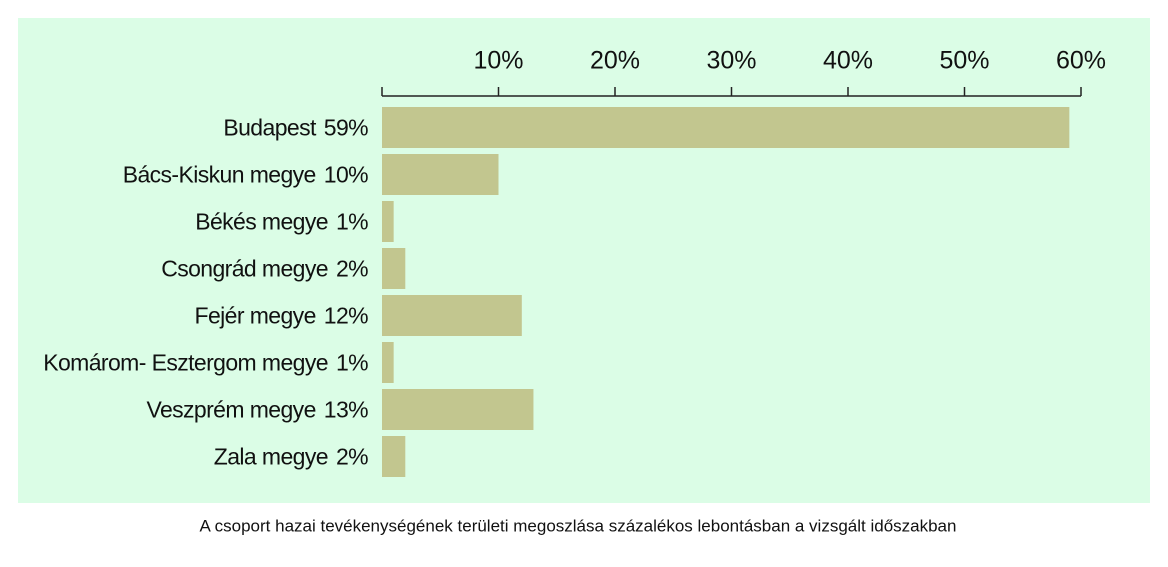  I want to click on value-label: 10%, so click(346, 175).